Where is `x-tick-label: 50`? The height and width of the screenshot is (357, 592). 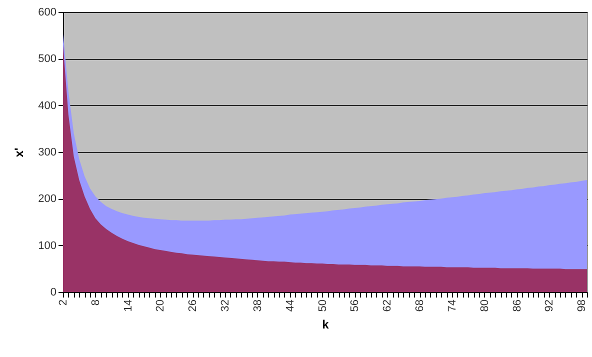
x-tick-label: 50 is located at coordinates (322, 306).